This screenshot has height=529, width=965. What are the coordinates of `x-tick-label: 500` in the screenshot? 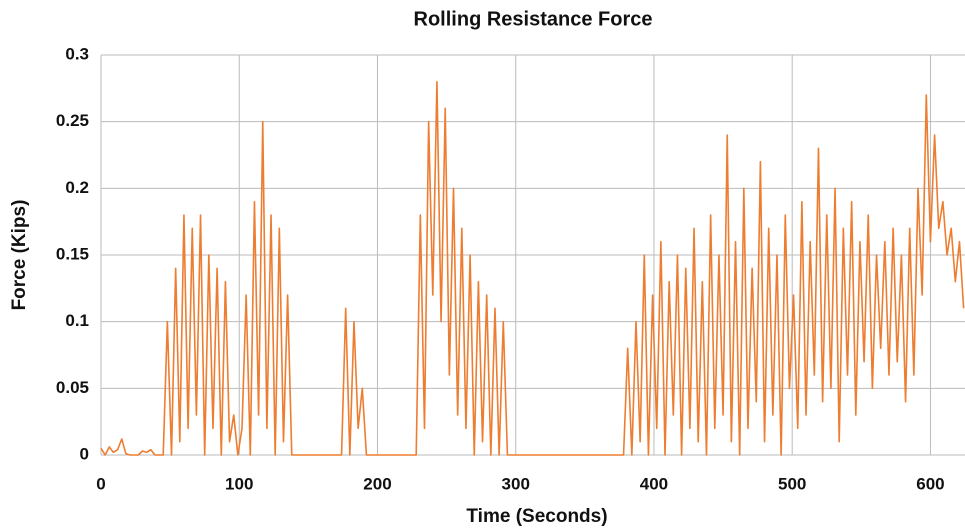 It's located at (792, 483).